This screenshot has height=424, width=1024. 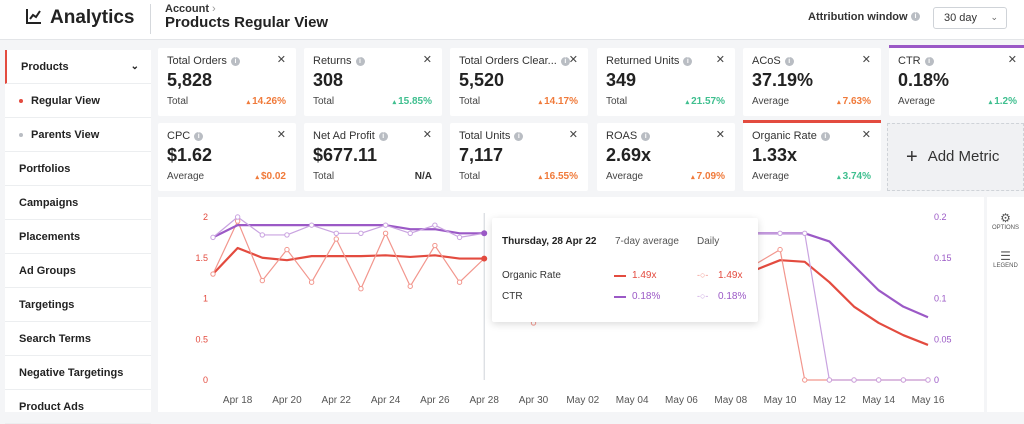 What do you see at coordinates (269, 101) in the screenshot?
I see `metric-change-value: 14.26%` at bounding box center [269, 101].